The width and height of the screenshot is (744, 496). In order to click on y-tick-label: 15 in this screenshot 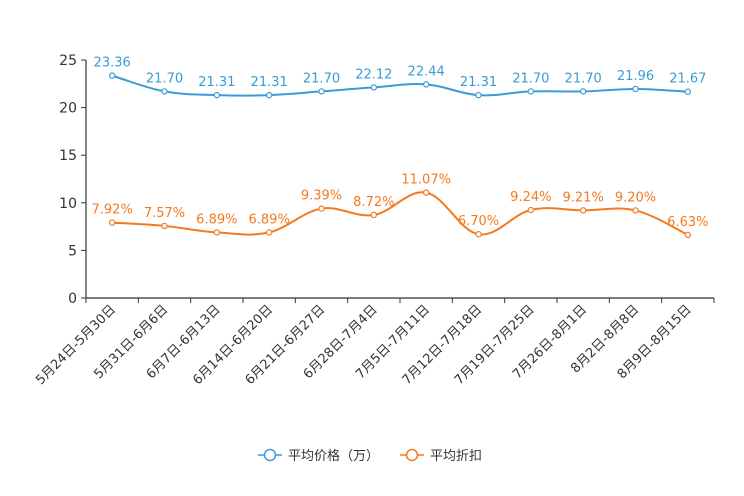, I will do `click(68, 156)`.